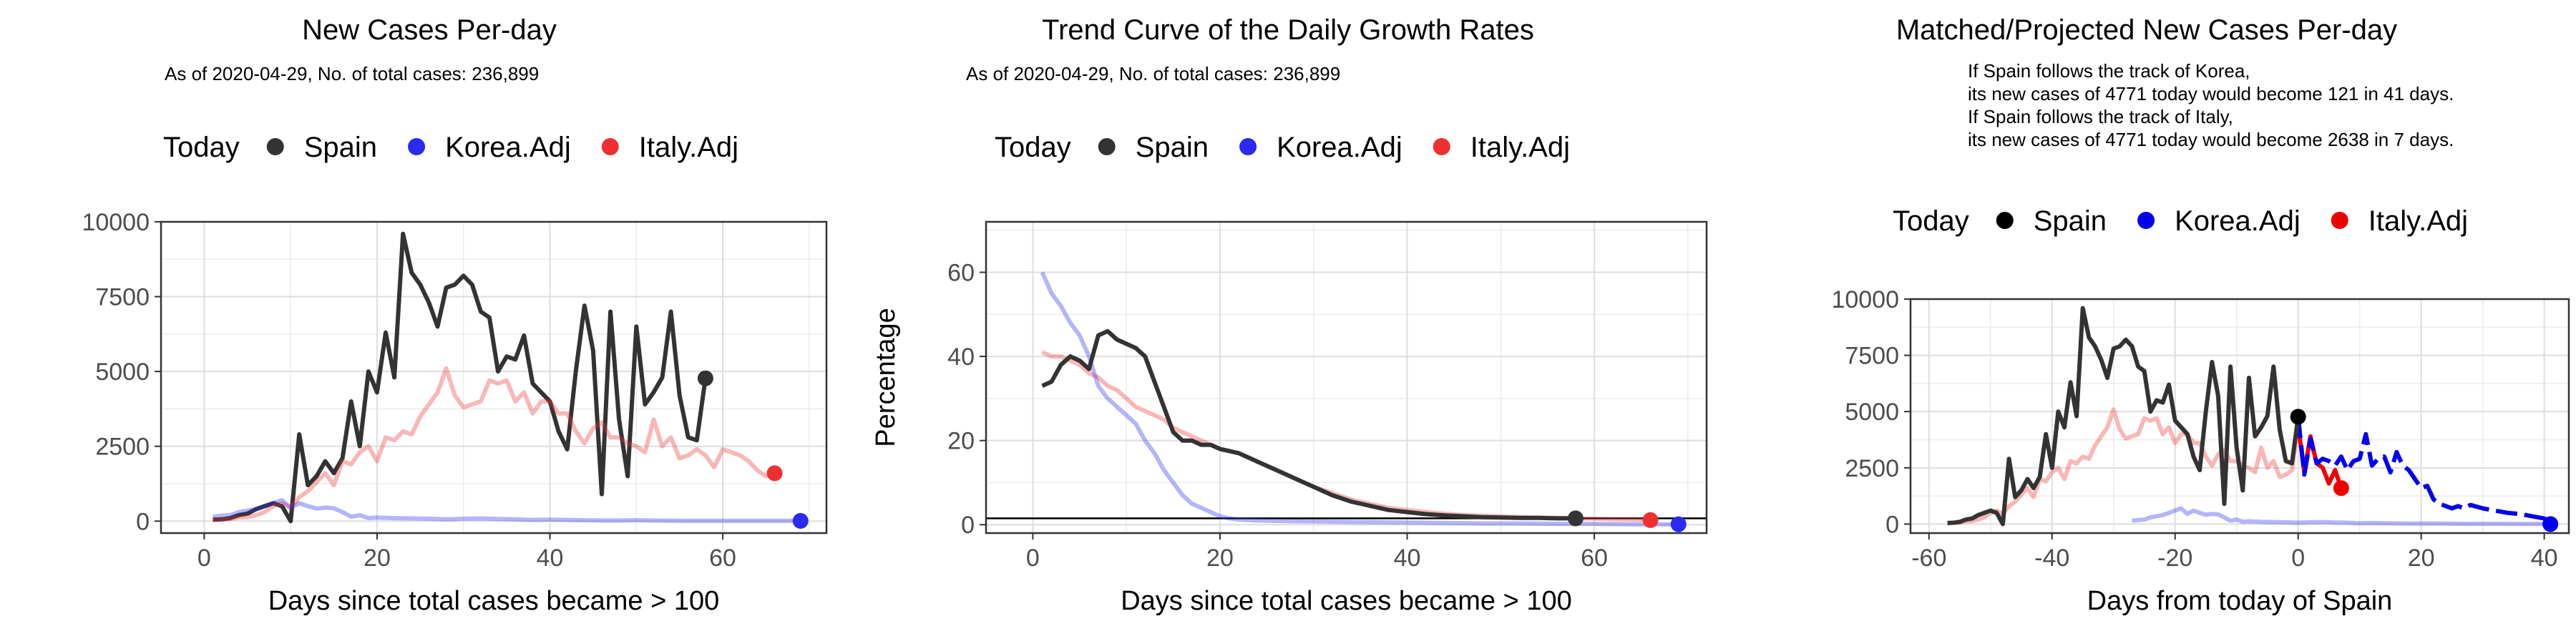  I want to click on chart-title: Trend Curve of the Daily Growth Rates, so click(1288, 30).